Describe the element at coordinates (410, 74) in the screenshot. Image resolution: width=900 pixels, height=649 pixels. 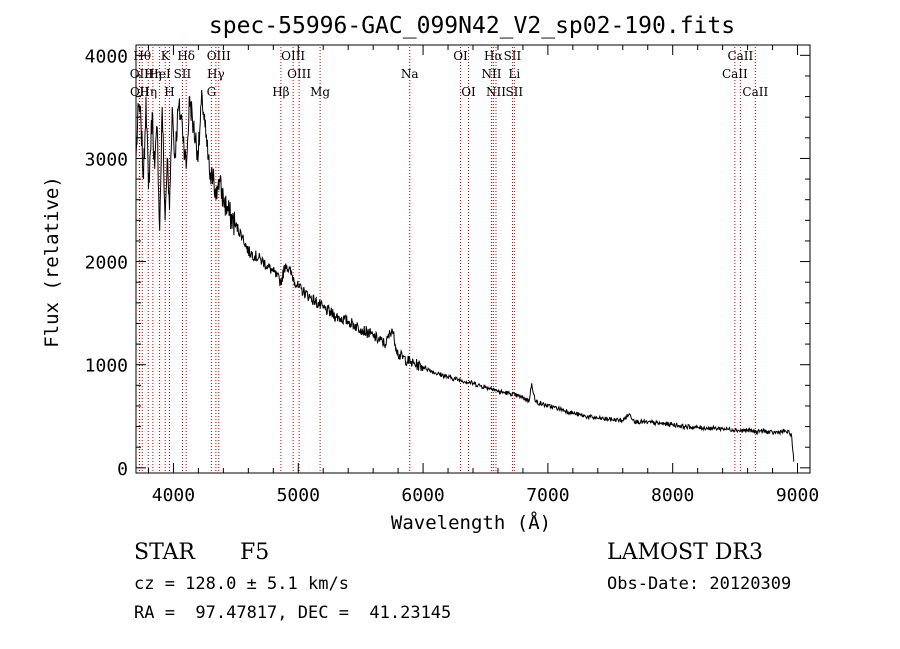
I see `spectral-line-label: Na` at that location.